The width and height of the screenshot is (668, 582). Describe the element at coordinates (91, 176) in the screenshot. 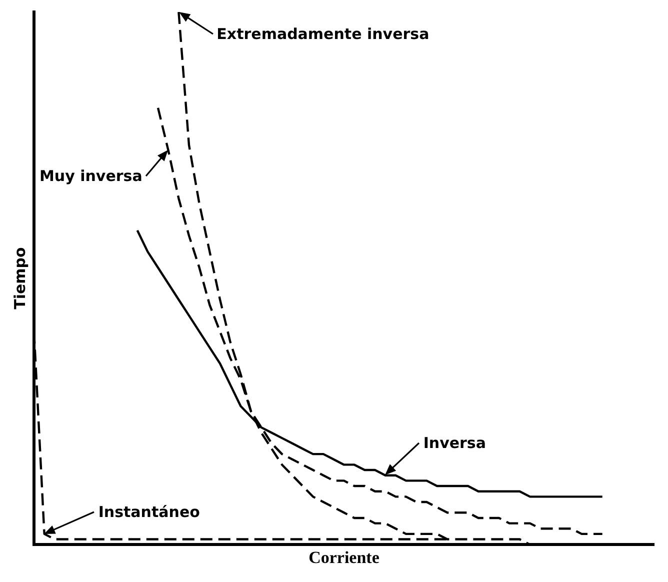

I see `series-label: Muy inversa` at that location.